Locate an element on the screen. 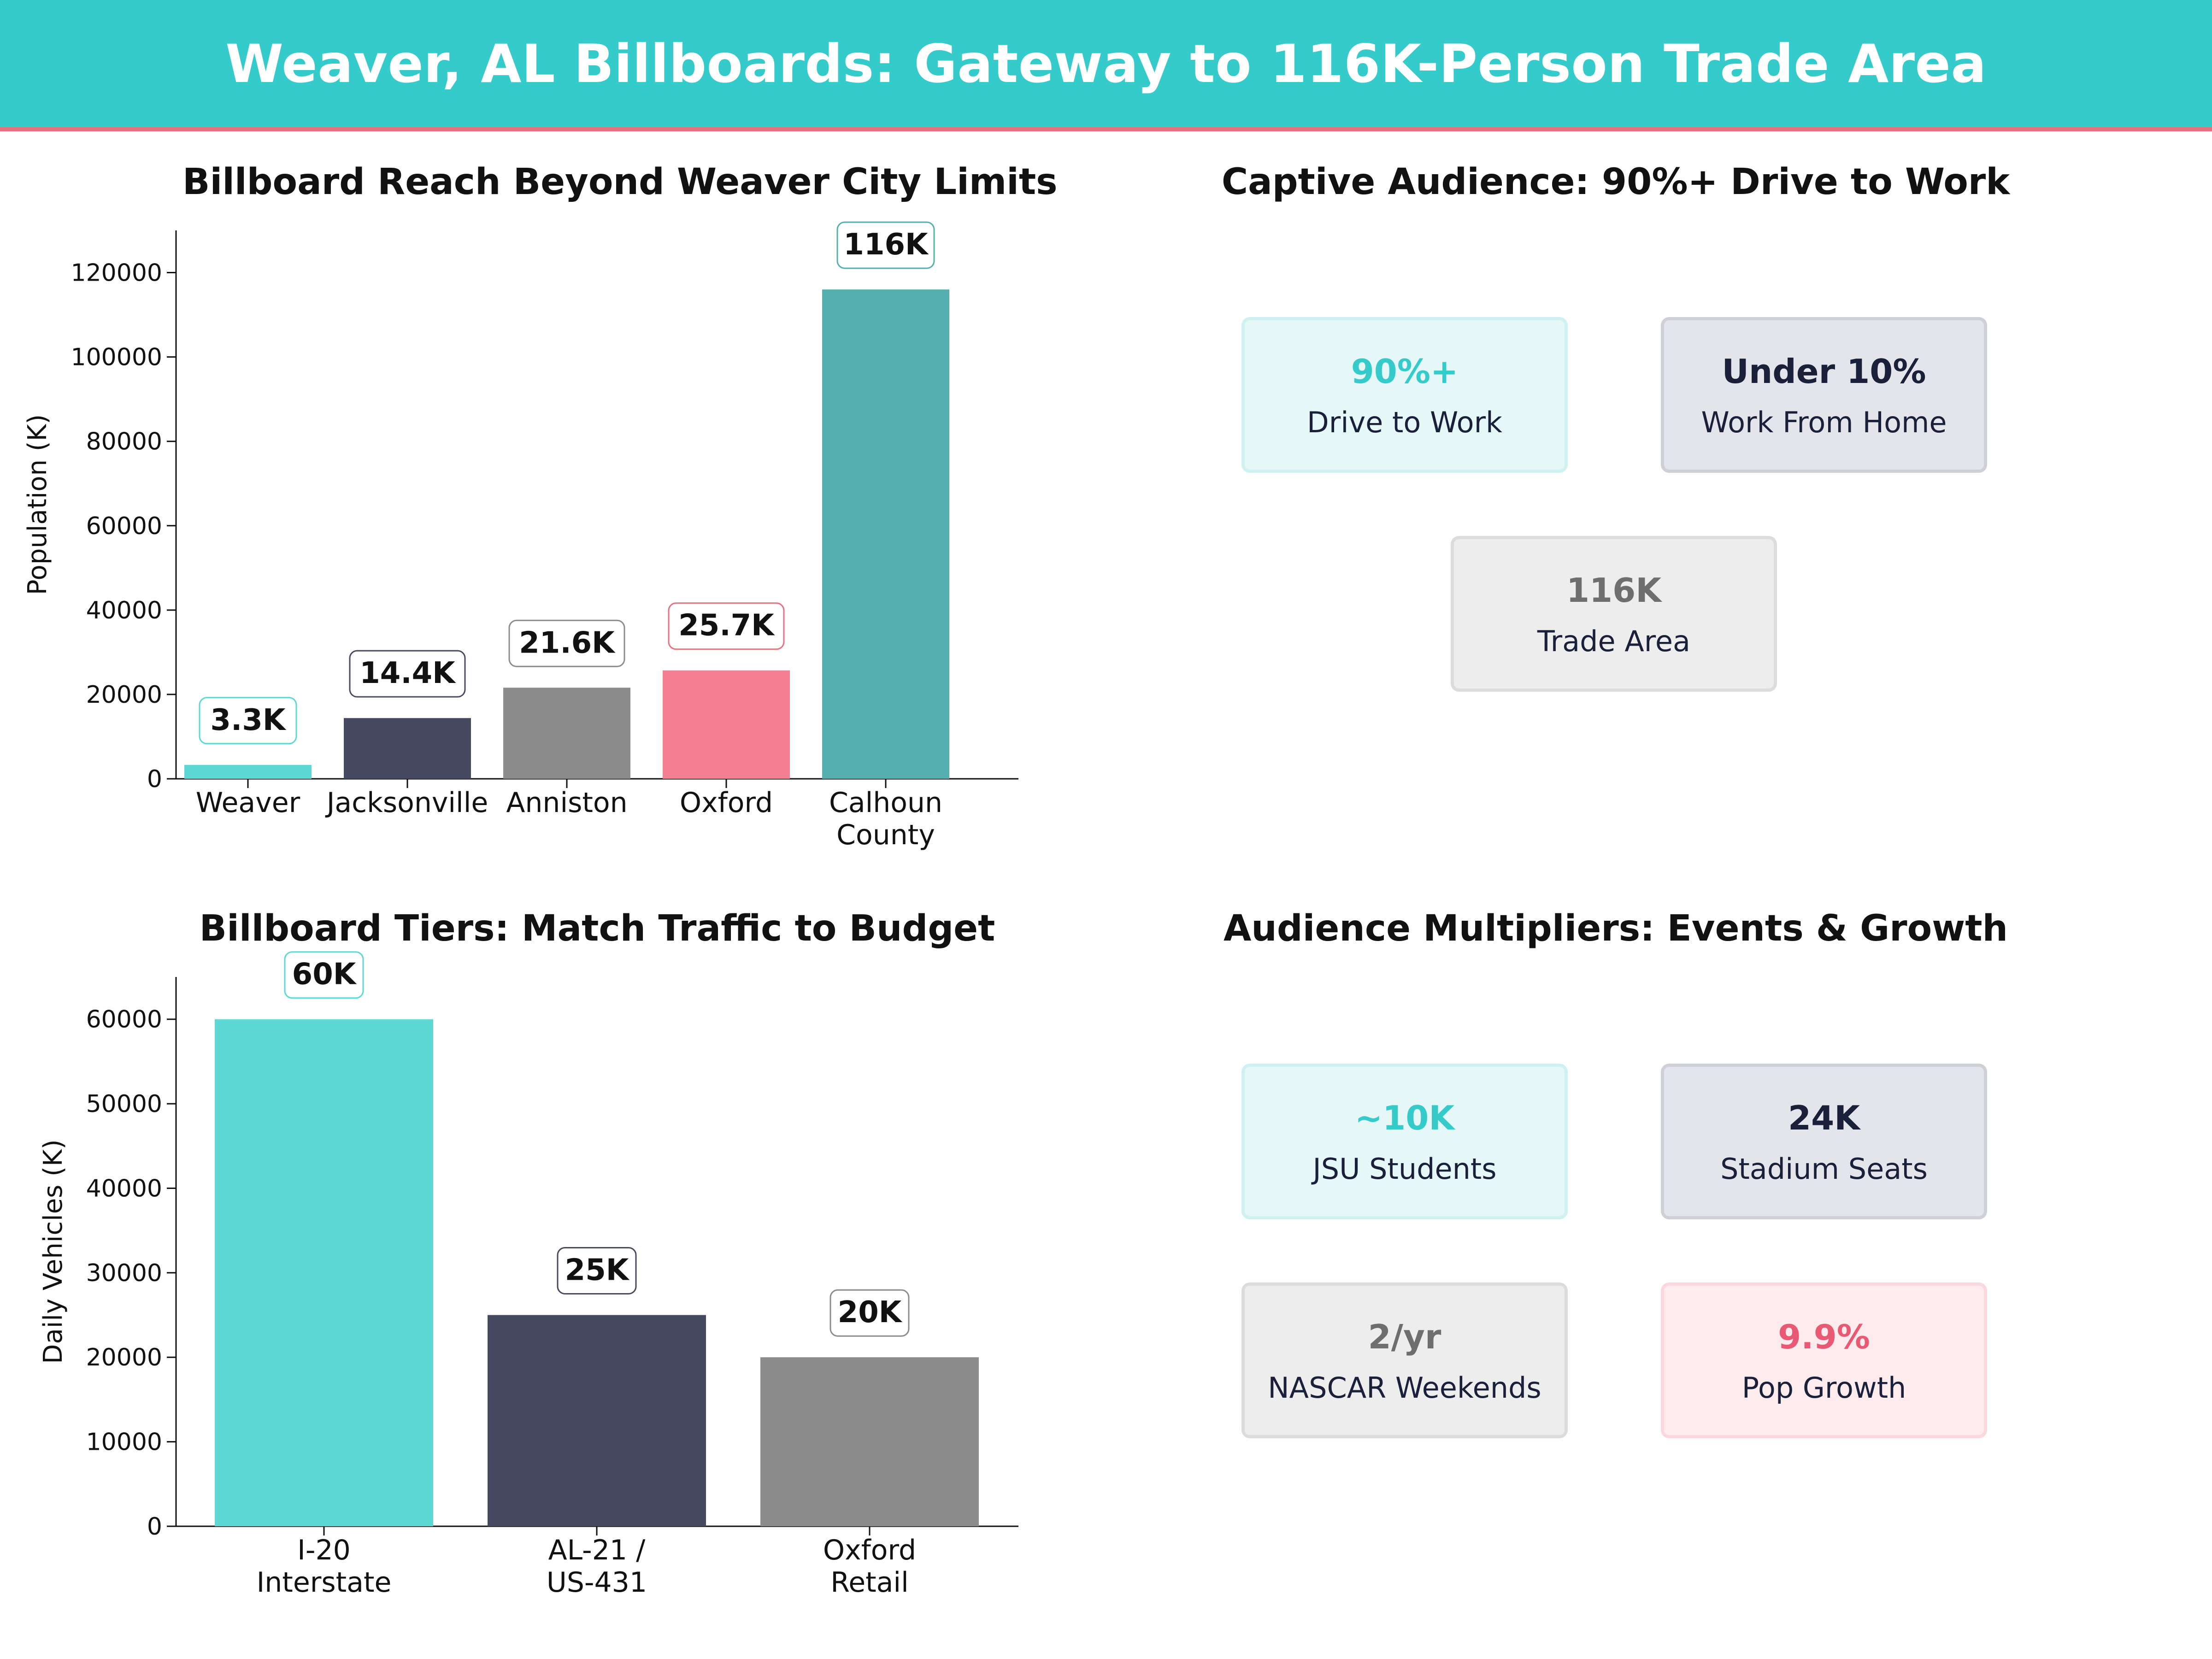  data-label: 21.6K is located at coordinates (567, 643).